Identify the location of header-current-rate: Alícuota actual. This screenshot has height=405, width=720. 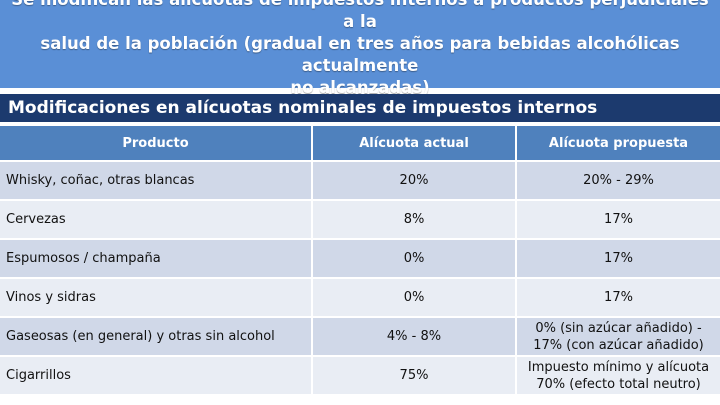
(414, 144).